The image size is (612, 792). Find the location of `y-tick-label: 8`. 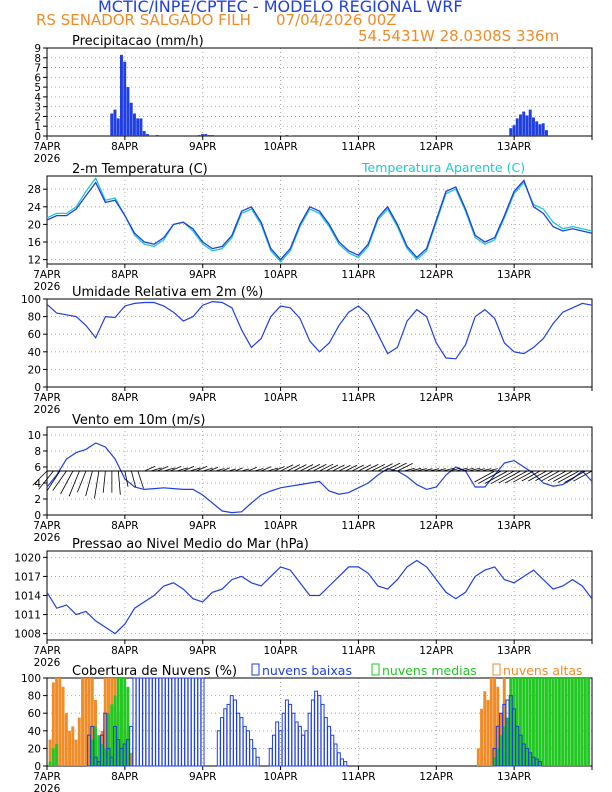

y-tick-label: 8 is located at coordinates (37, 452).